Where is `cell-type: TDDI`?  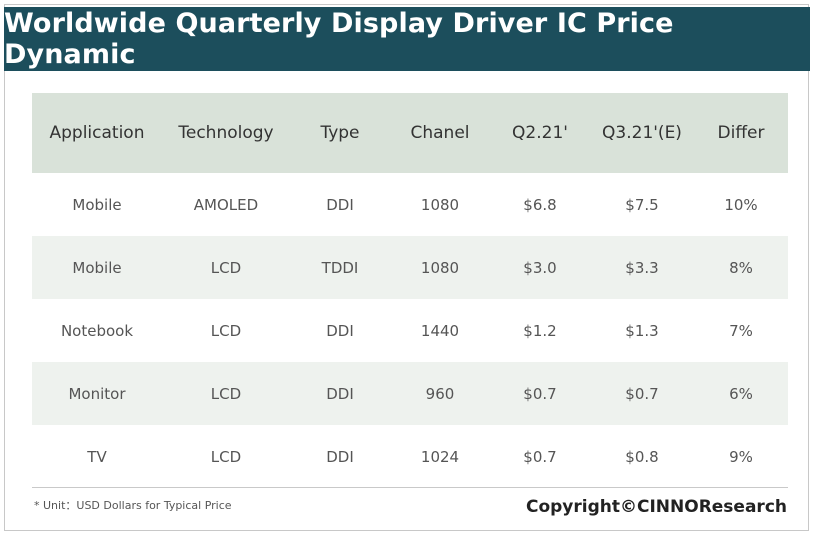 cell-type: TDDI is located at coordinates (340, 267).